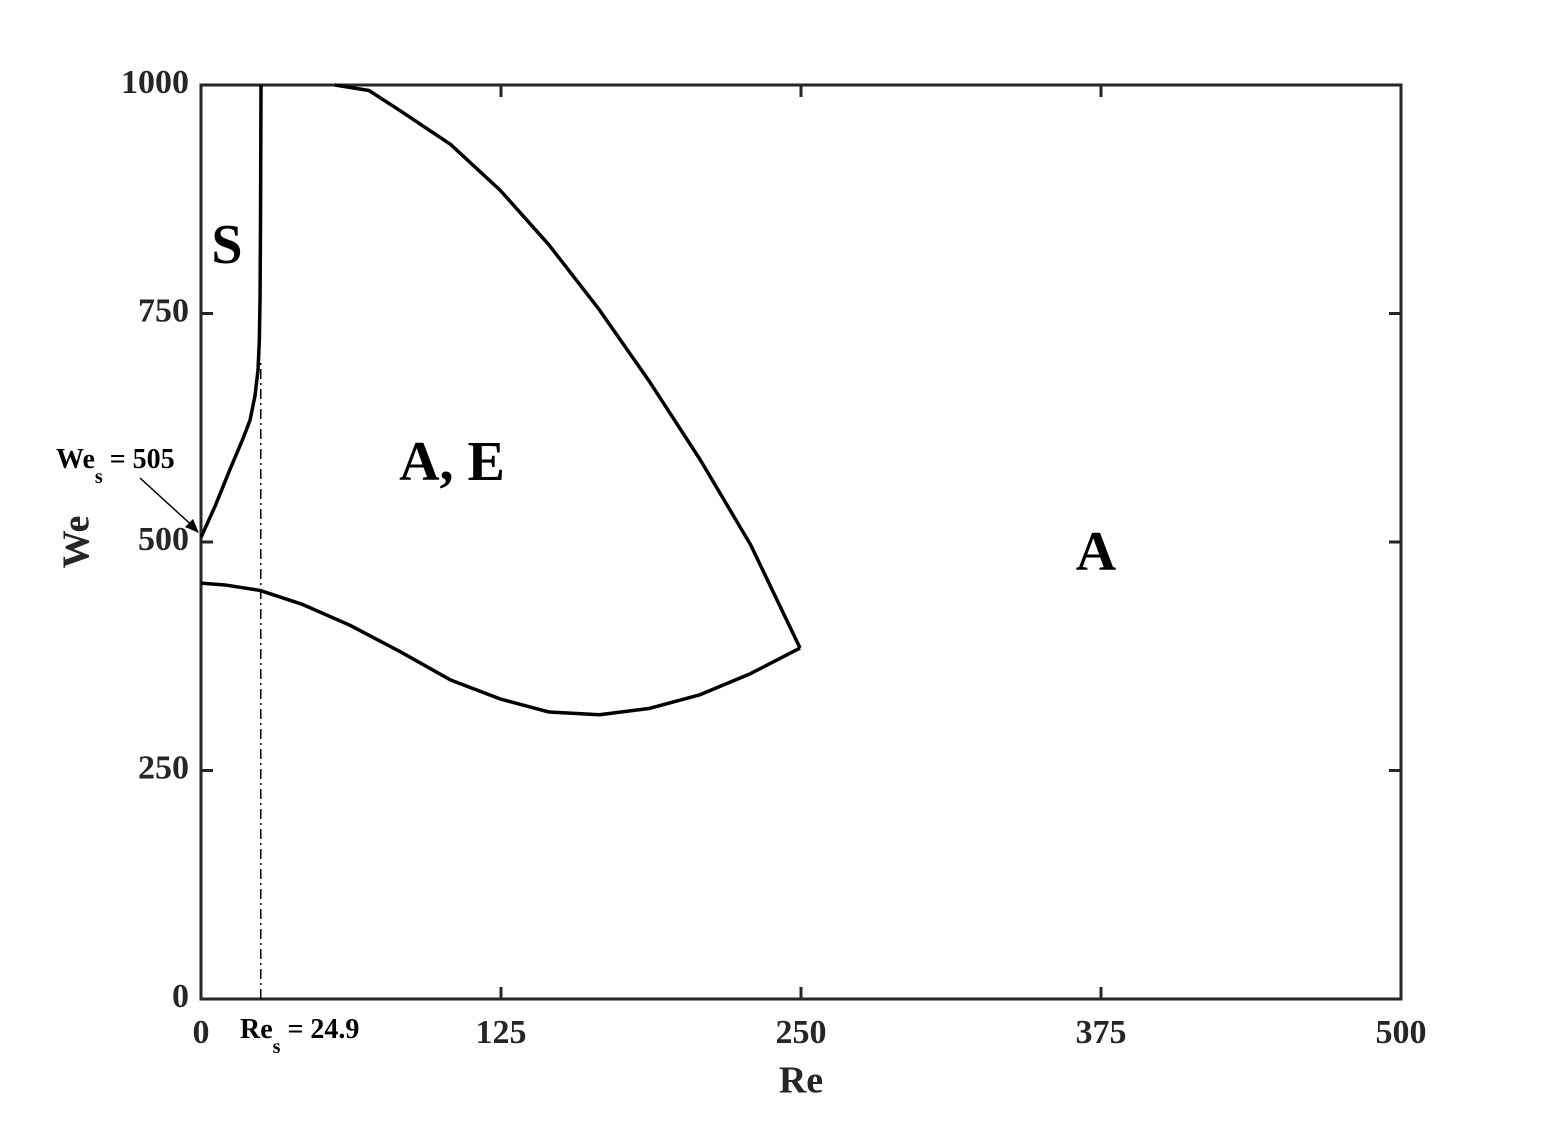 The image size is (1548, 1124). Describe the element at coordinates (201, 1032) in the screenshot. I see `x-tick-label: 0` at that location.